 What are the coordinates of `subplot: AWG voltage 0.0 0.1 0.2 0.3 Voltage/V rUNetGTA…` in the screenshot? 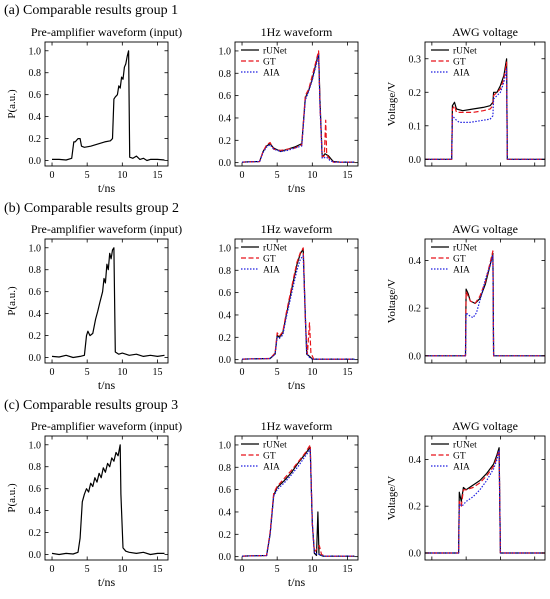 It's located at (466, 96).